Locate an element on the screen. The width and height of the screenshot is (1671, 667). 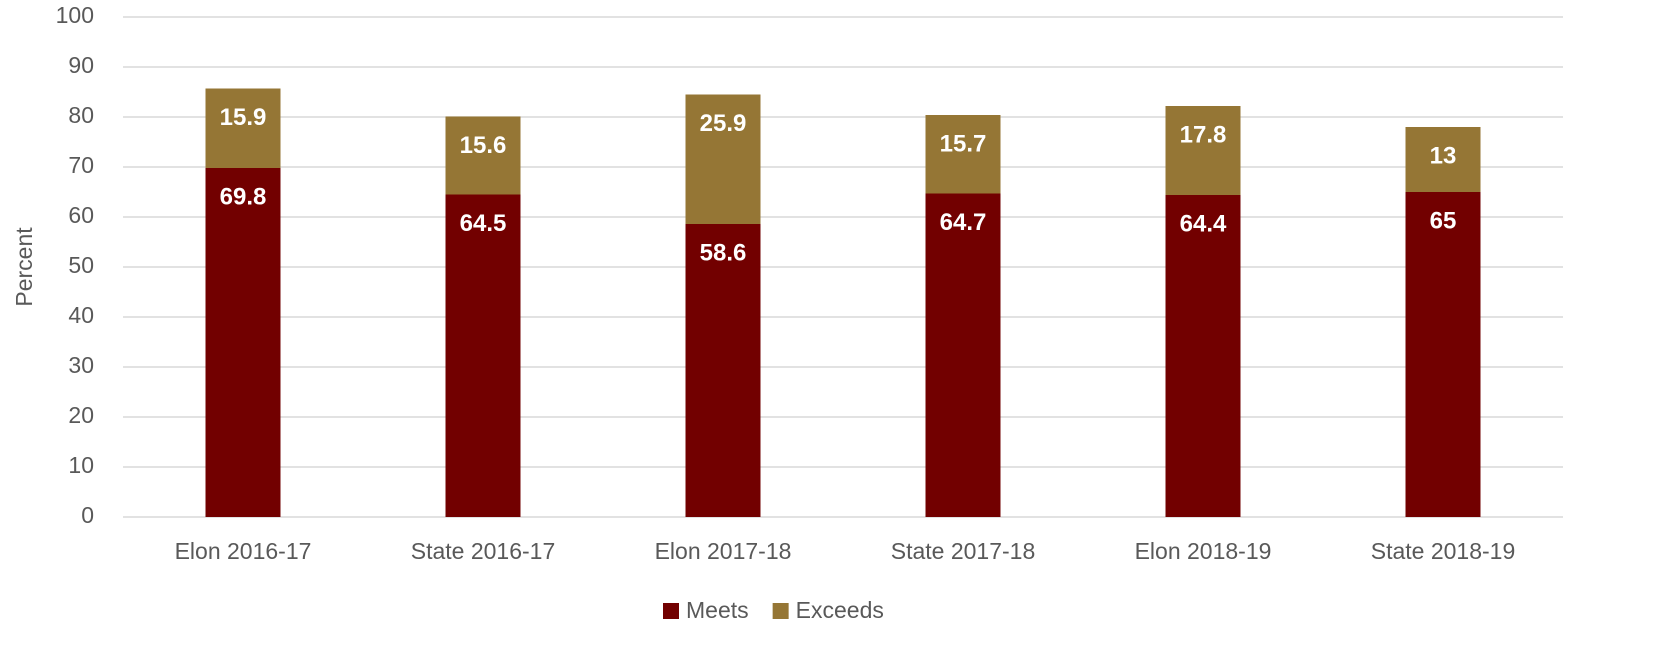
y-tick-label: 100 is located at coordinates (75, 15).